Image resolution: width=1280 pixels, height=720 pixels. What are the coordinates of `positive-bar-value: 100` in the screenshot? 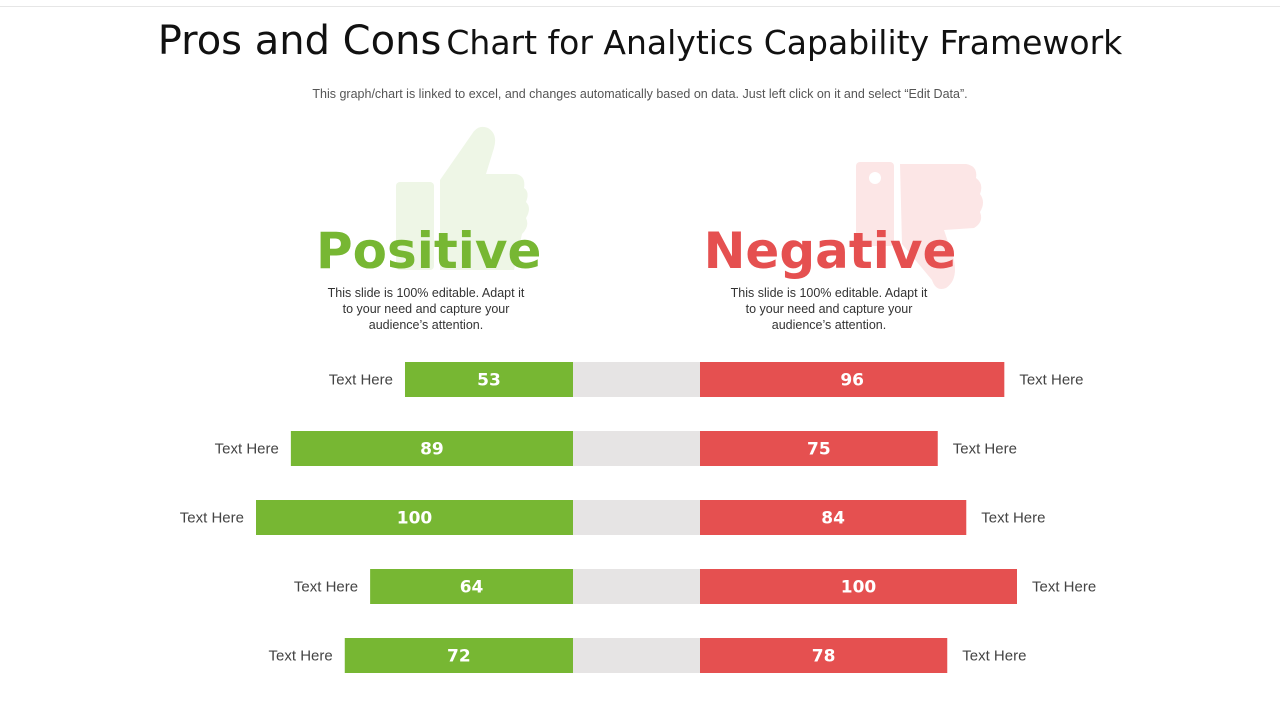 It's located at (415, 519).